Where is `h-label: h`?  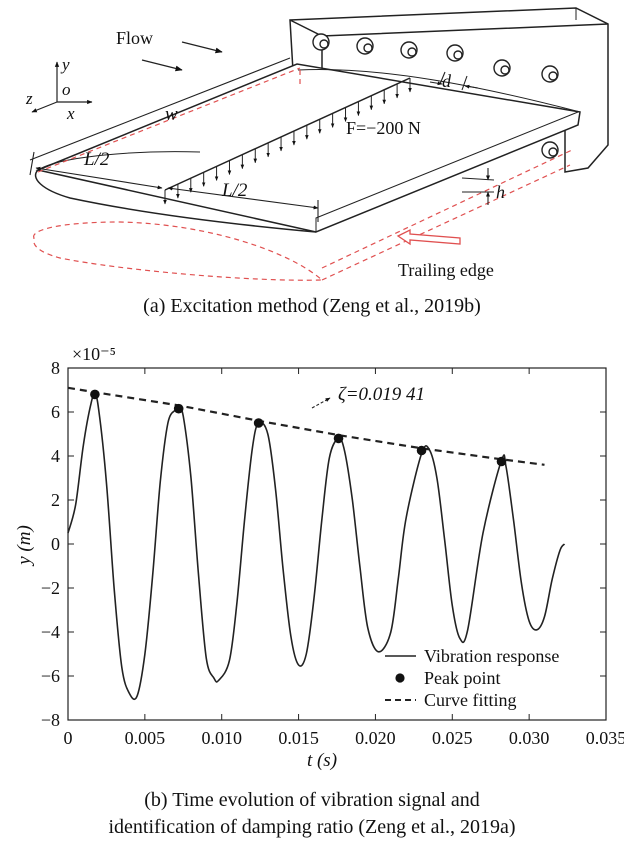 h-label: h is located at coordinates (500, 192).